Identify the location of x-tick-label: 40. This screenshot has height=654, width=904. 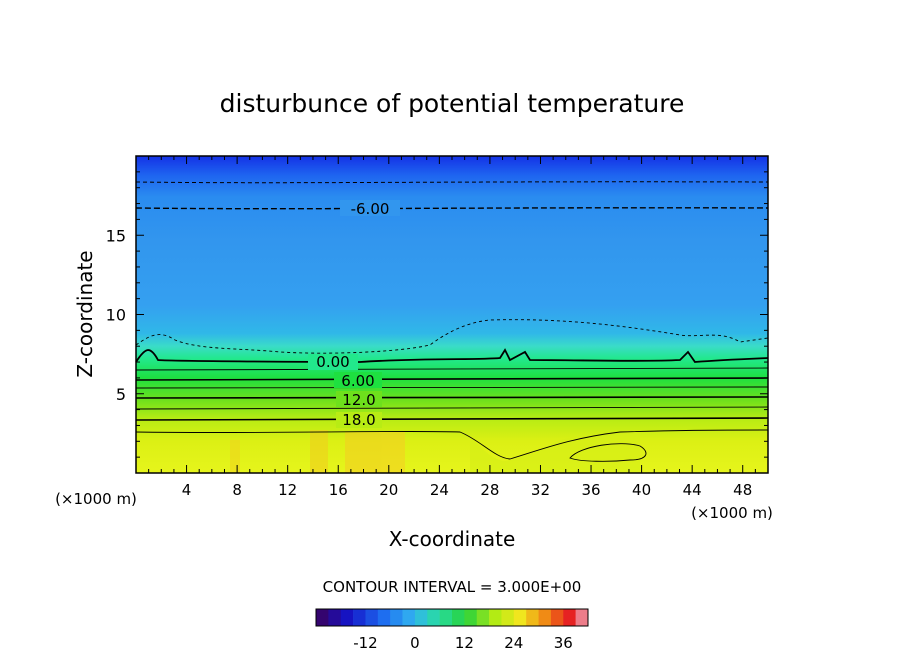
(641, 490).